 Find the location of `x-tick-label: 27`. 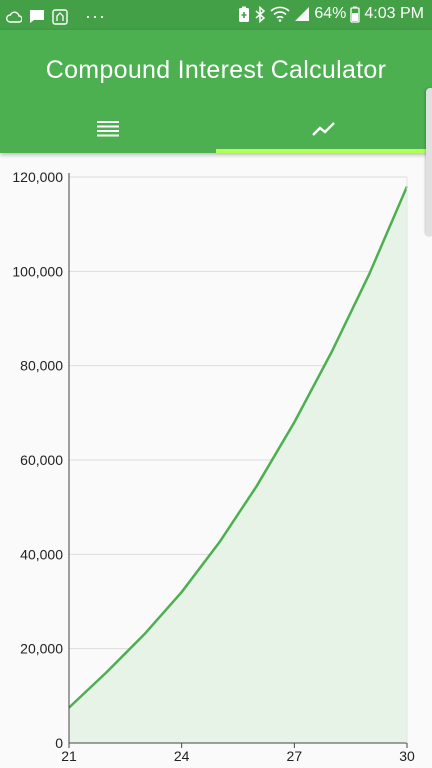

x-tick-label: 27 is located at coordinates (295, 756).